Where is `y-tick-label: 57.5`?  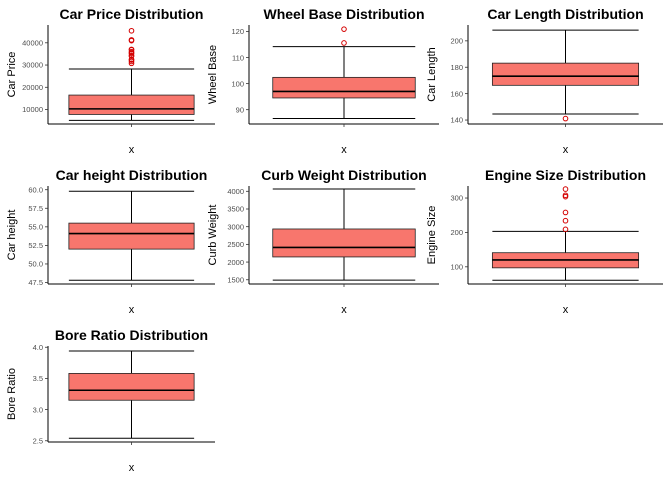 y-tick-label: 57.5 is located at coordinates (35, 208).